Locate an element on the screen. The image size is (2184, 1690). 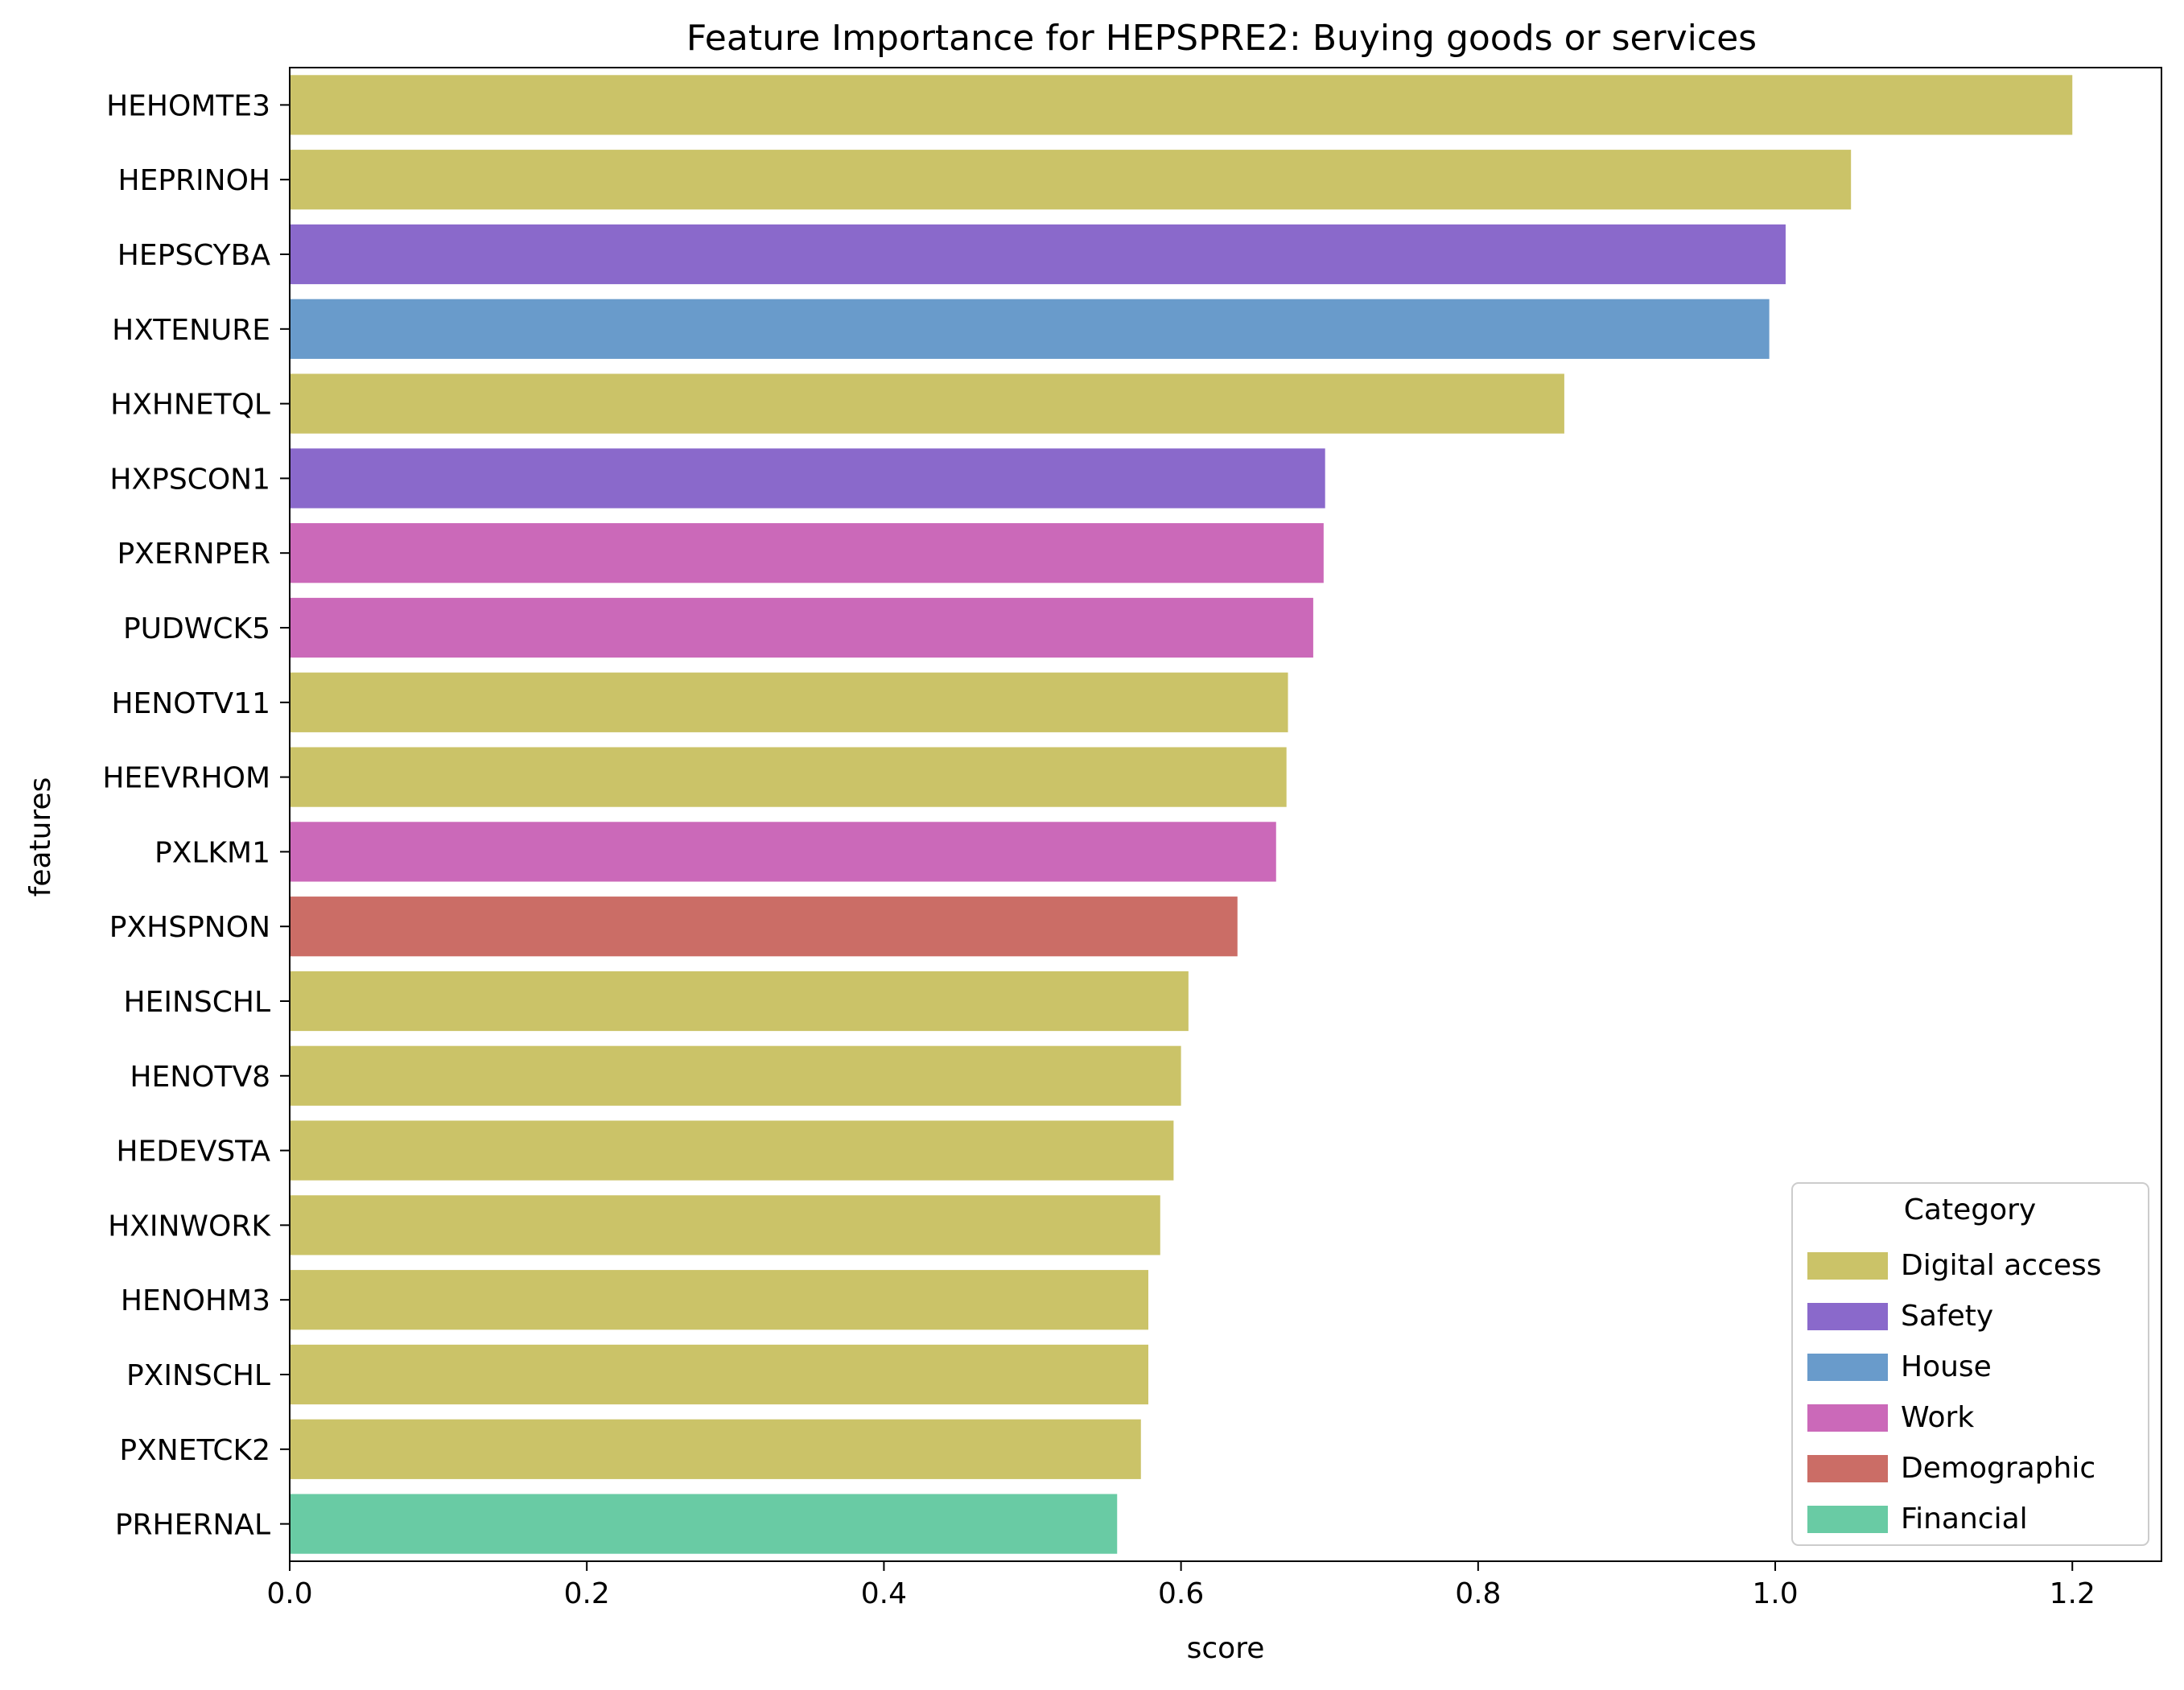
y-tick-label: HXHNETQL is located at coordinates (190, 405).